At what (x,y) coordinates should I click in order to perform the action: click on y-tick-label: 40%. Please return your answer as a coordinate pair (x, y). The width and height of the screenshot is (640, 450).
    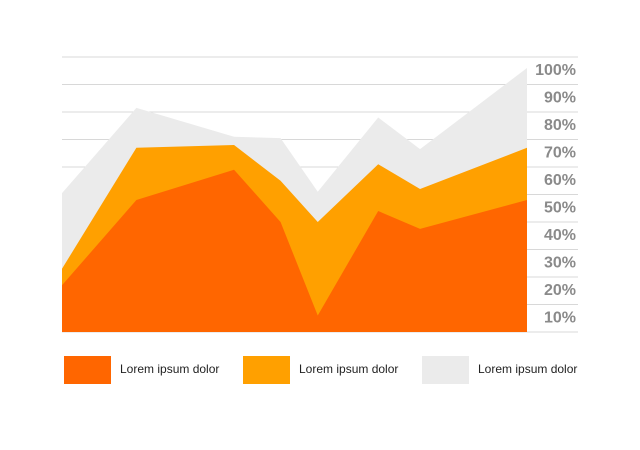
    Looking at the image, I should click on (560, 235).